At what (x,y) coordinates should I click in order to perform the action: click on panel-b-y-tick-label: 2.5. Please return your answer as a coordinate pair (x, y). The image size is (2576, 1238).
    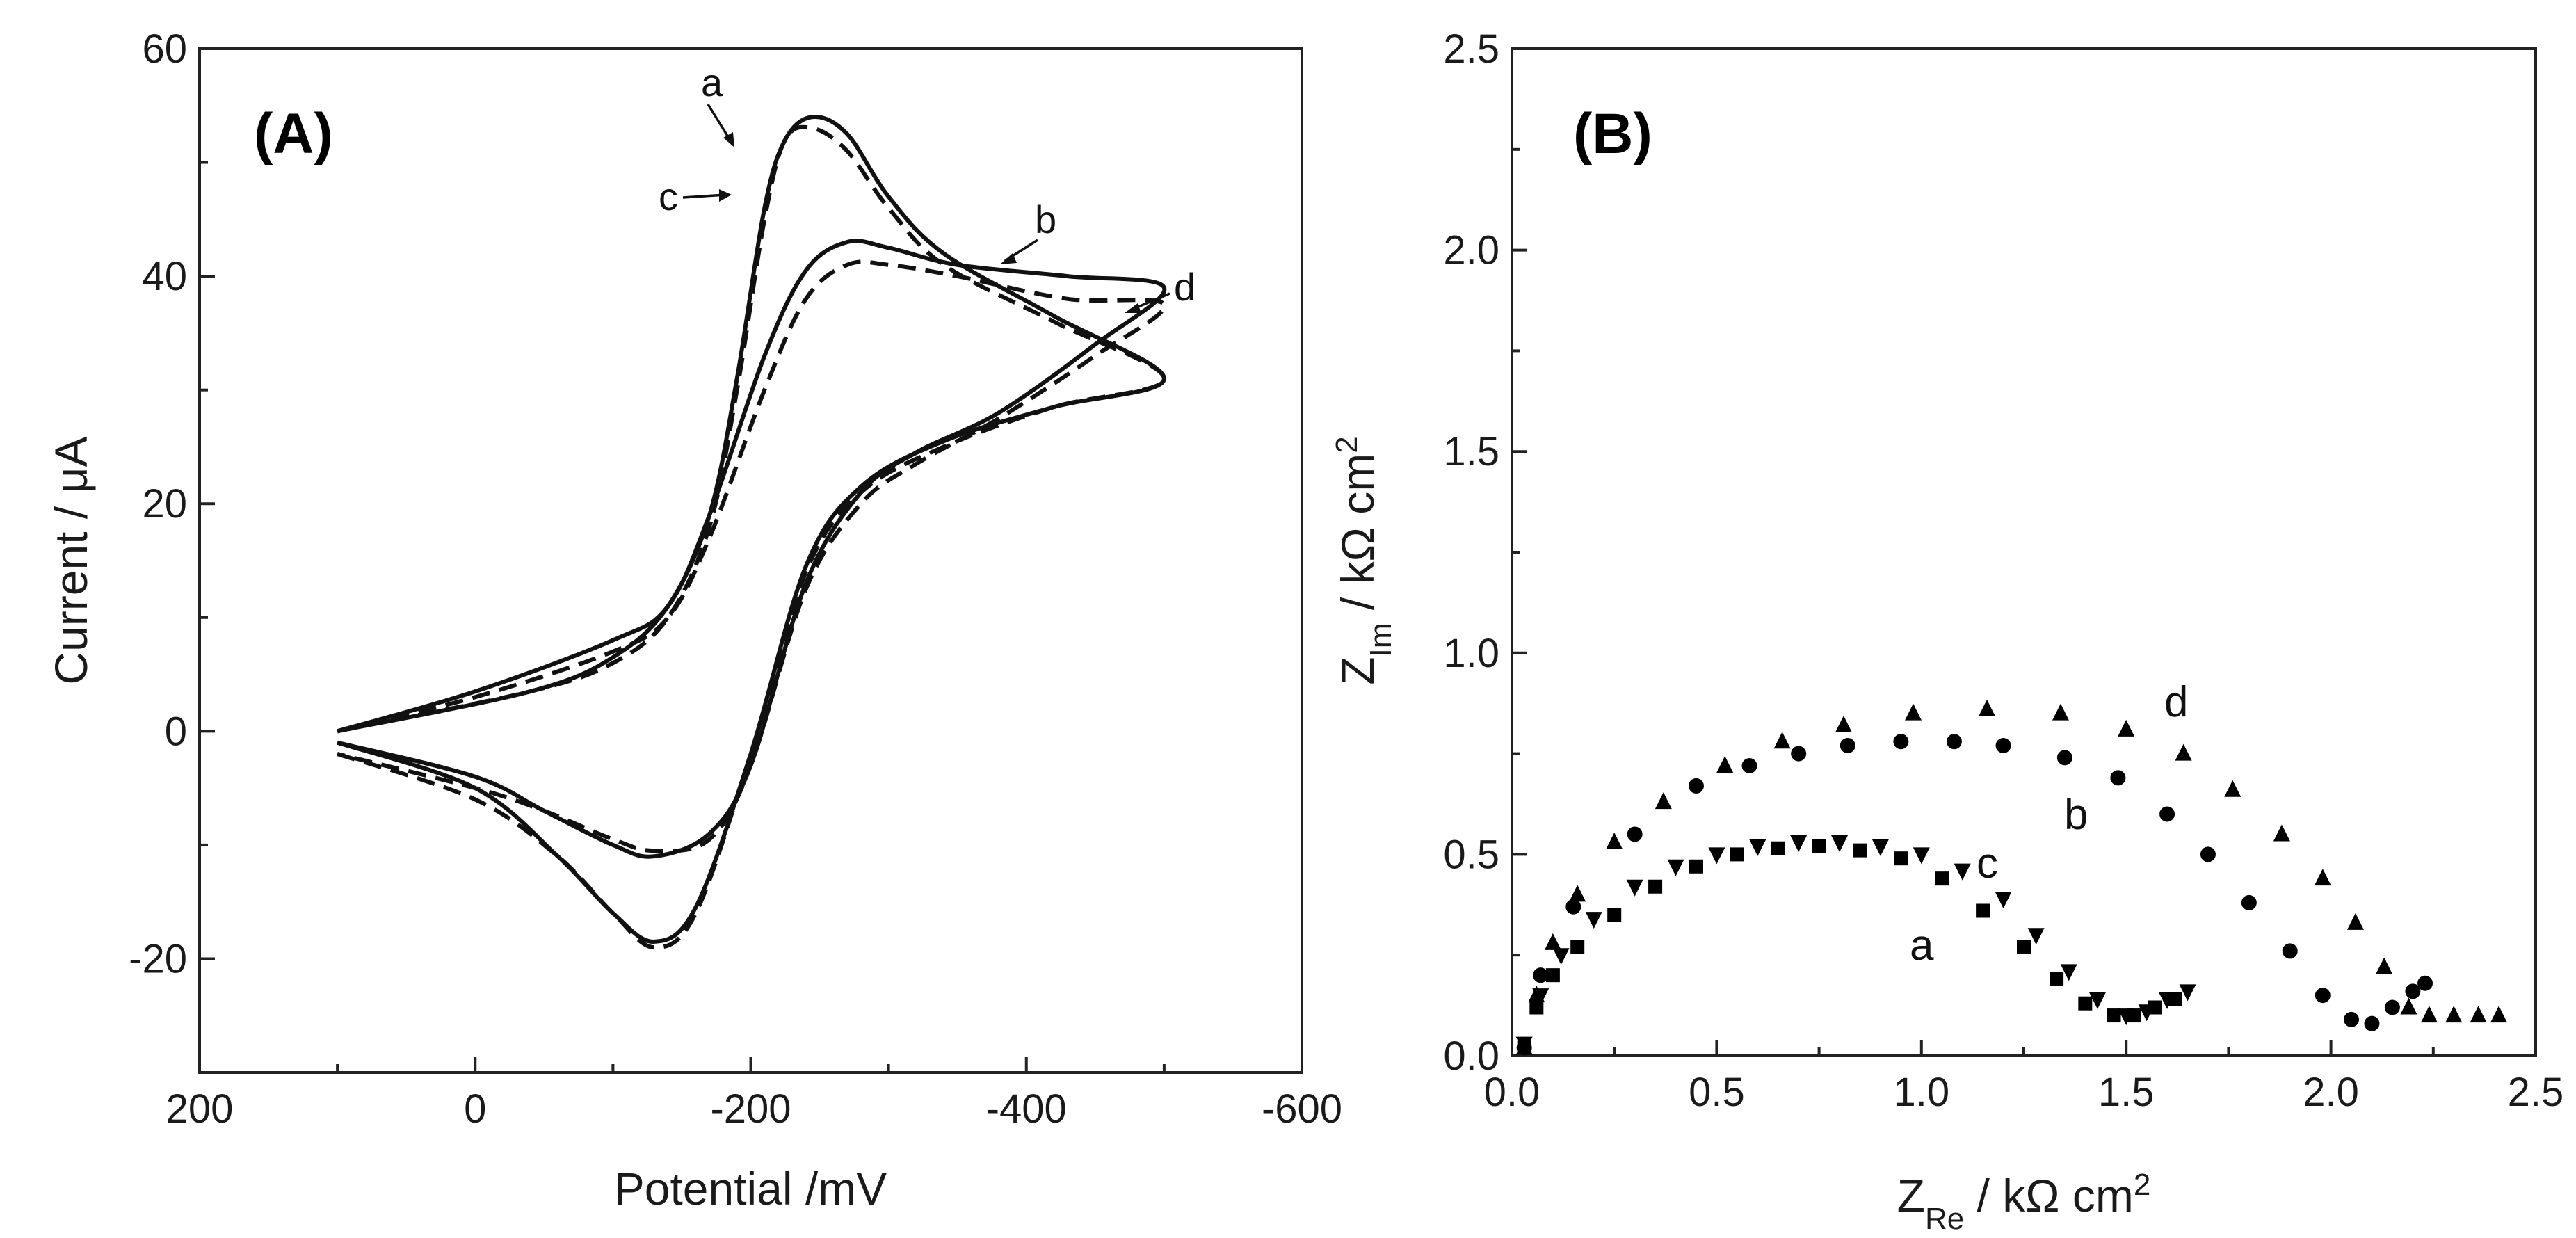
    Looking at the image, I should click on (1471, 49).